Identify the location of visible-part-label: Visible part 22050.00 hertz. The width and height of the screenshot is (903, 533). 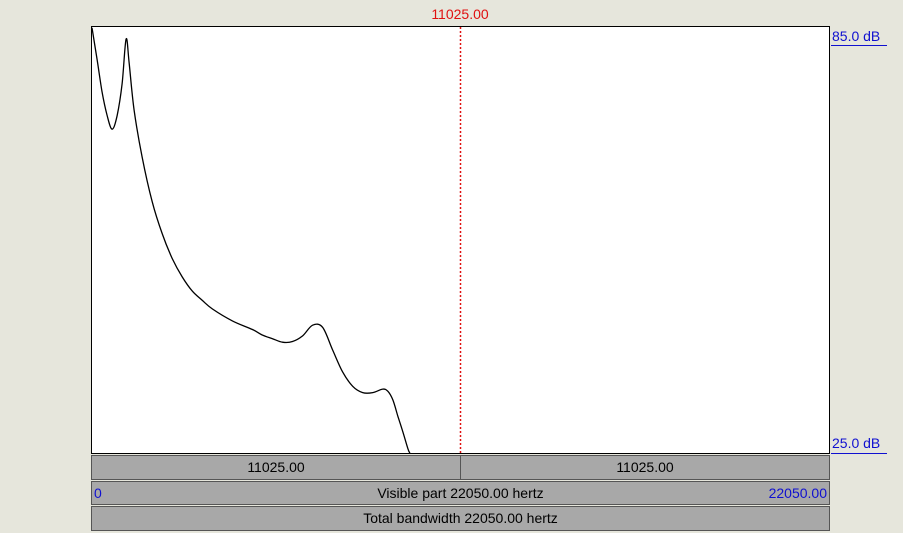
(460, 493).